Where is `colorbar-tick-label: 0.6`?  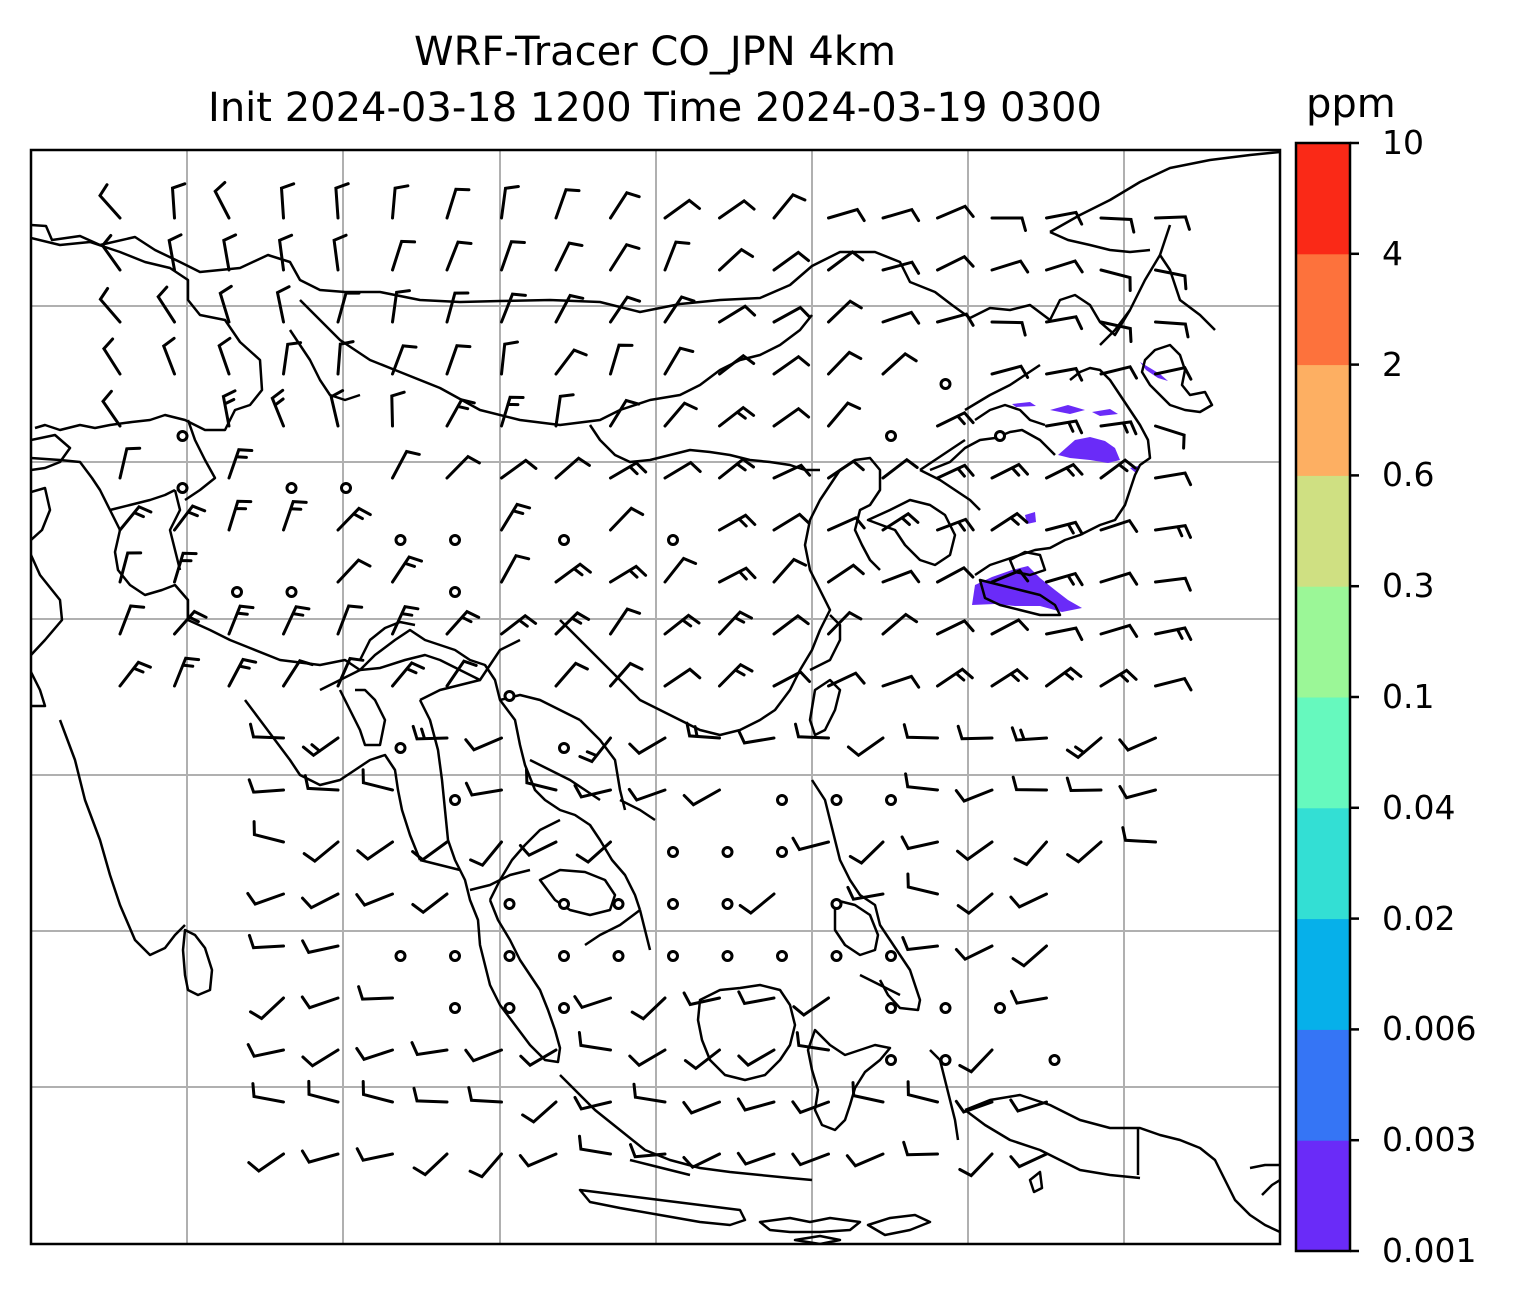 colorbar-tick-label: 0.6 is located at coordinates (1408, 475).